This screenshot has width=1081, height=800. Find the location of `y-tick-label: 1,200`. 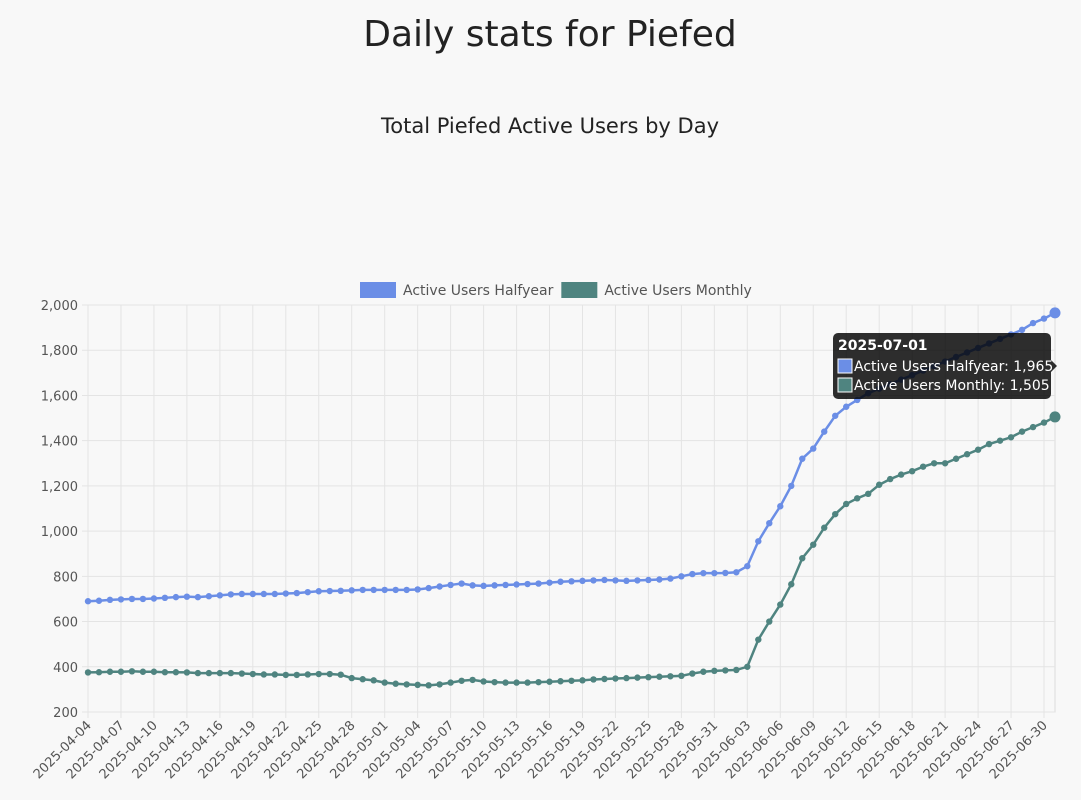

y-tick-label: 1,200 is located at coordinates (59, 487).